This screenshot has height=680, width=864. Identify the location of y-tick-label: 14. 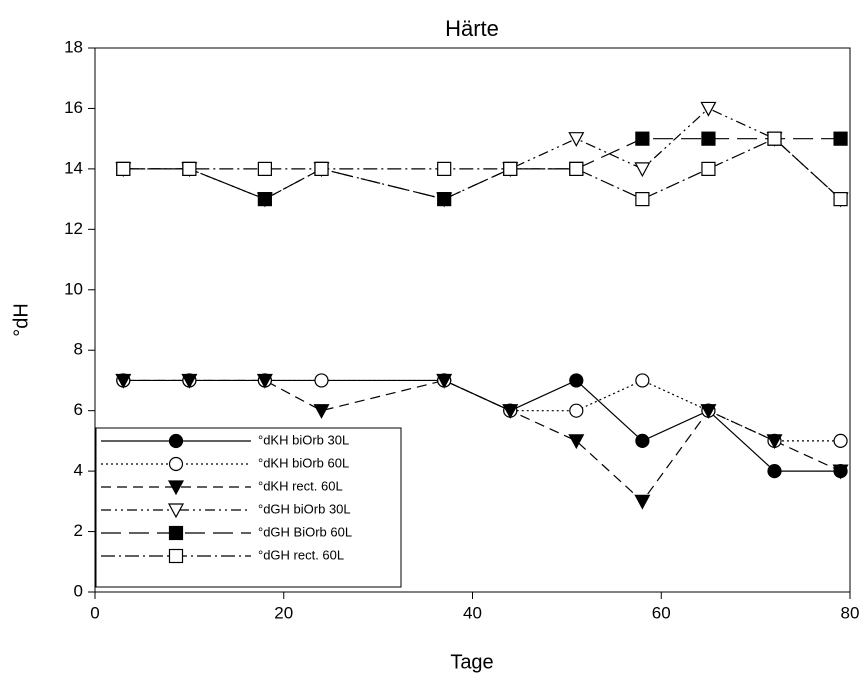
(73, 167).